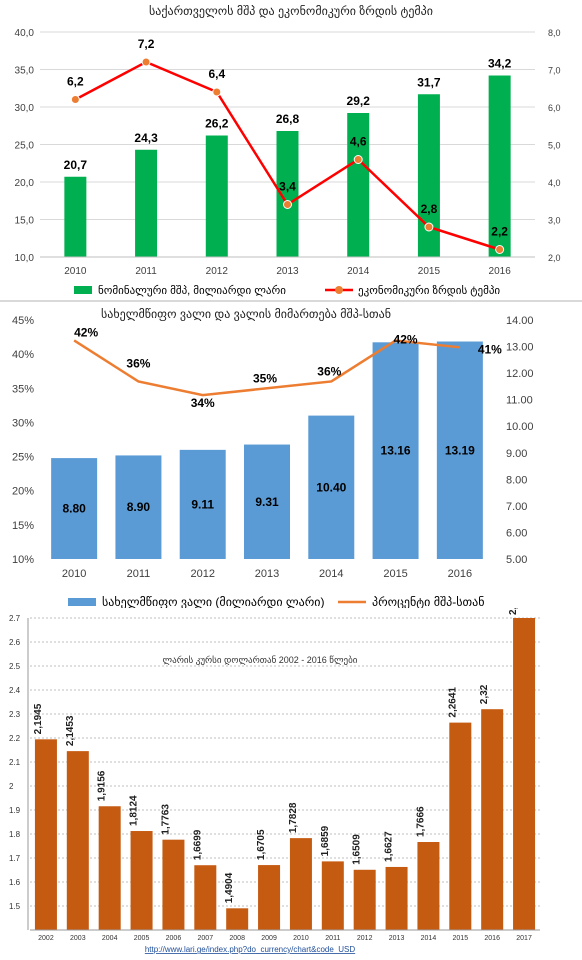  What do you see at coordinates (15, 858) in the screenshot?
I see `y-tick-label: 1.7` at bounding box center [15, 858].